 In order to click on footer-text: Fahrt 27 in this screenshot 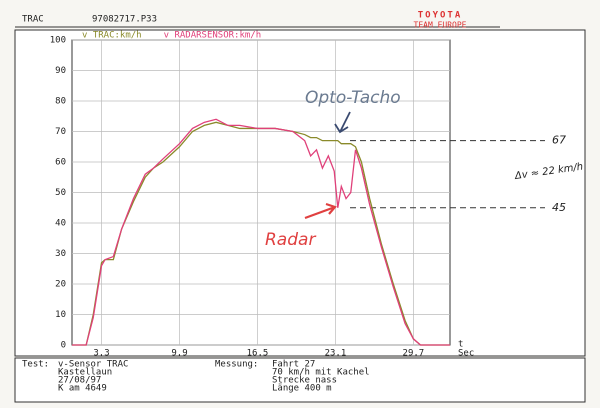, I will do `click(293, 365)`.